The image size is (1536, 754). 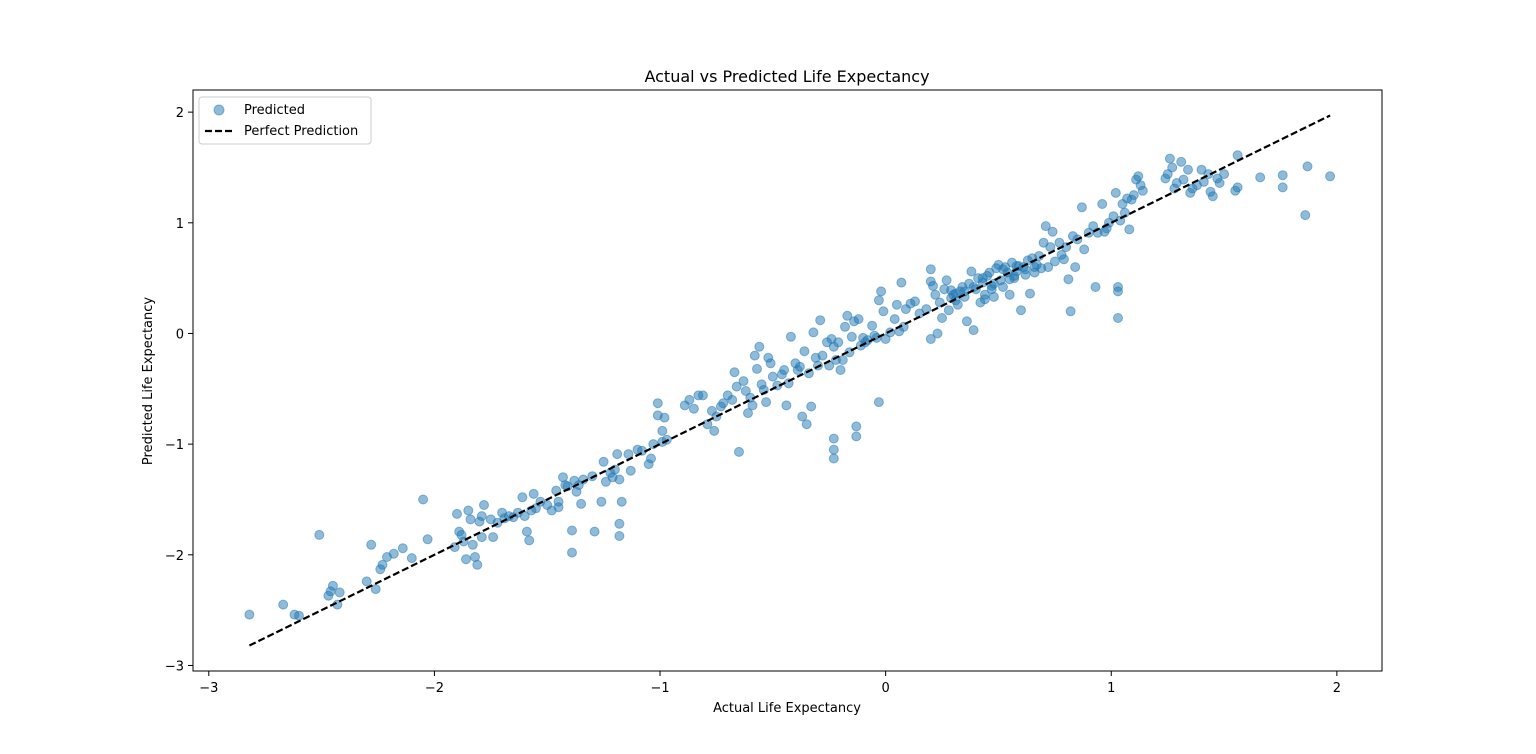 I want to click on legend-label-predicted: Predicted, so click(x=274, y=110).